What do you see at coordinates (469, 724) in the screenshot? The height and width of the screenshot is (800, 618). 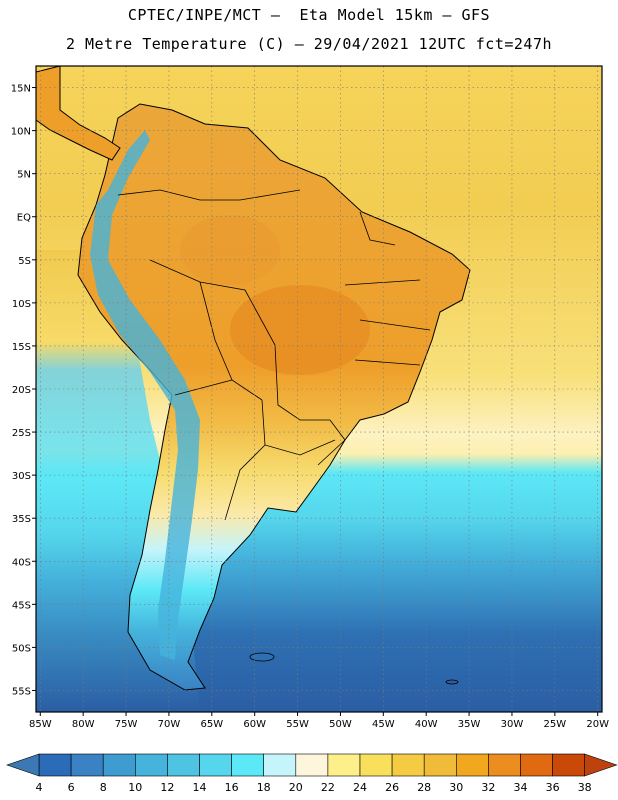 I see `lon-label: 35W` at bounding box center [469, 724].